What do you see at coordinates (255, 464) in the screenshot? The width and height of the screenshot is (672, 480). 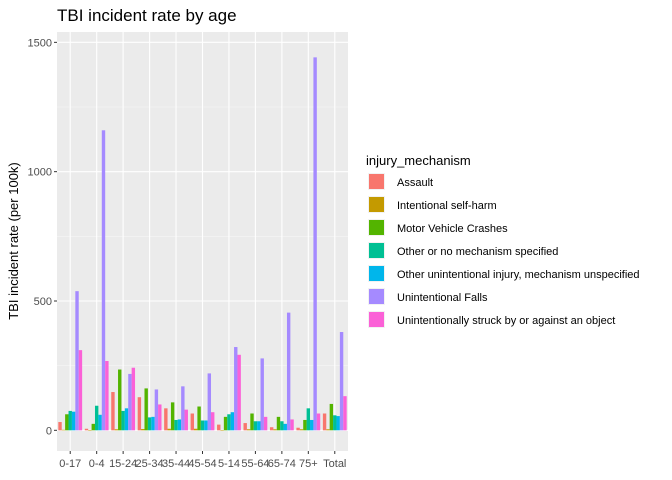 I see `x-tick-label: 55-64` at bounding box center [255, 464].